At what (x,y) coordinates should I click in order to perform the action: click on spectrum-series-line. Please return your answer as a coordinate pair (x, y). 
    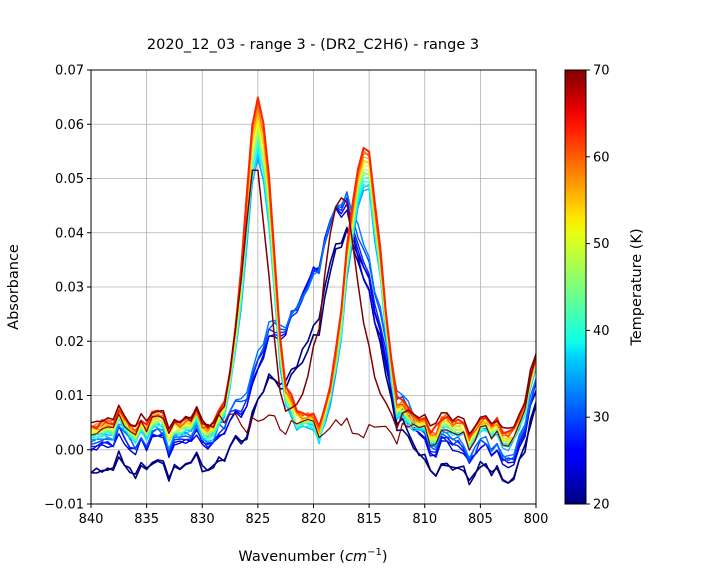
    Looking at the image, I should click on (313, 400).